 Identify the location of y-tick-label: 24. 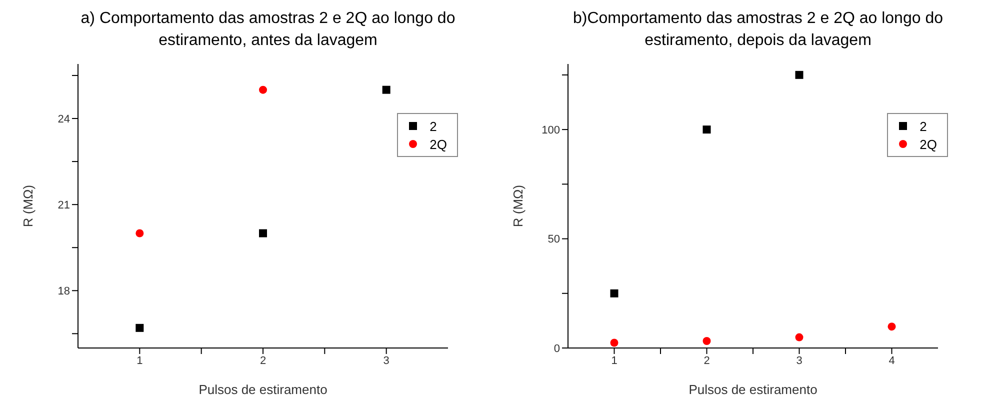
(64, 119).